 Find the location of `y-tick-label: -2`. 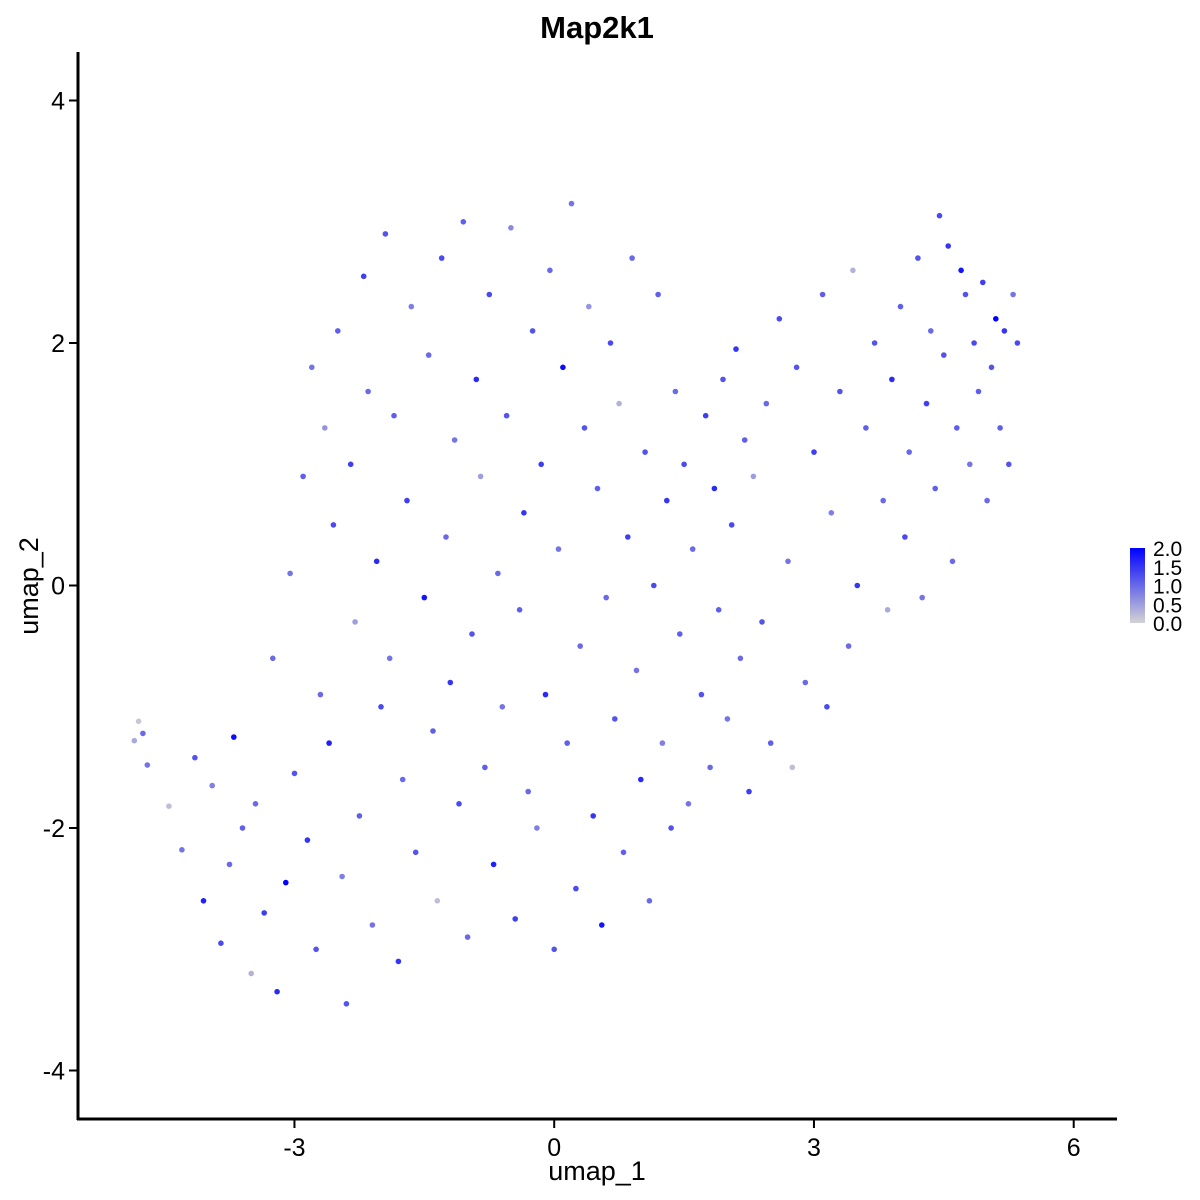

y-tick-label: -2 is located at coordinates (54, 829).